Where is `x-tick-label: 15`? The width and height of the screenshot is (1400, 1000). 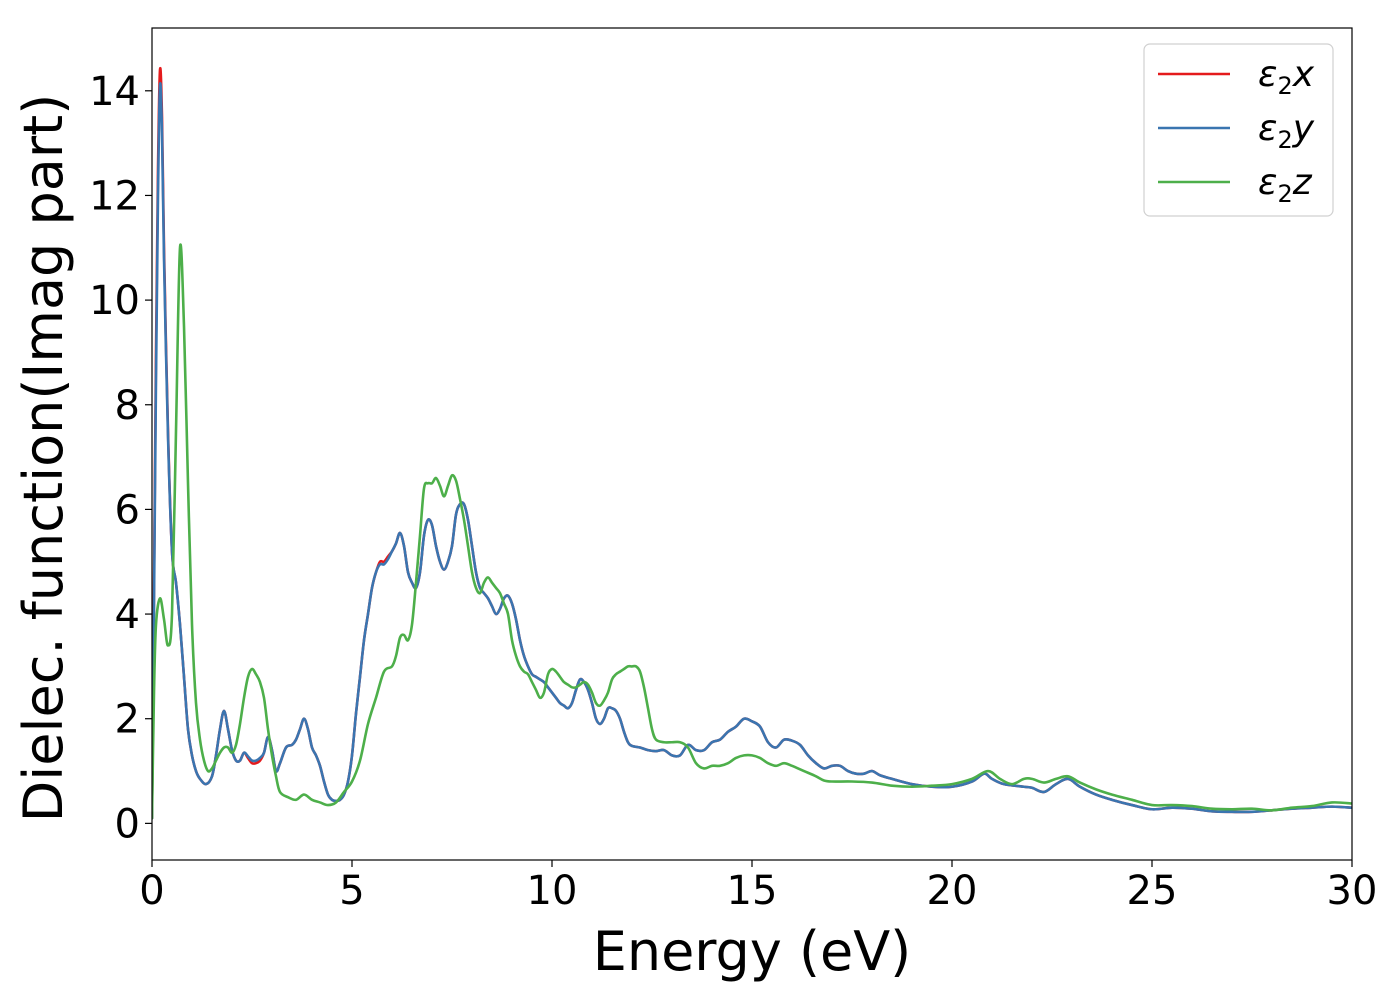 x-tick-label: 15 is located at coordinates (752, 891).